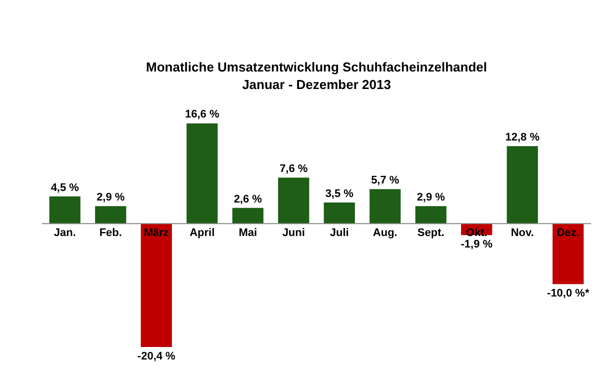  What do you see at coordinates (248, 199) in the screenshot?
I see `data-label: 2,6 %` at bounding box center [248, 199].